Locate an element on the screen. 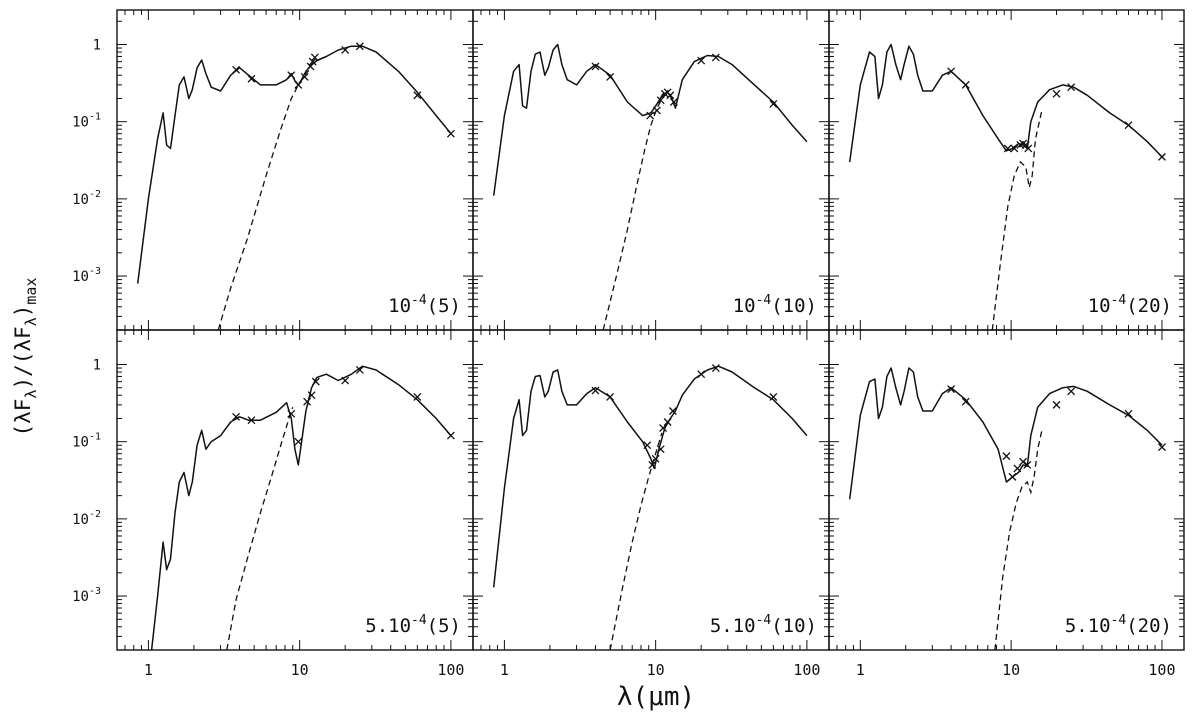  panel-label: 5.10-4(20) is located at coordinates (1118, 625).